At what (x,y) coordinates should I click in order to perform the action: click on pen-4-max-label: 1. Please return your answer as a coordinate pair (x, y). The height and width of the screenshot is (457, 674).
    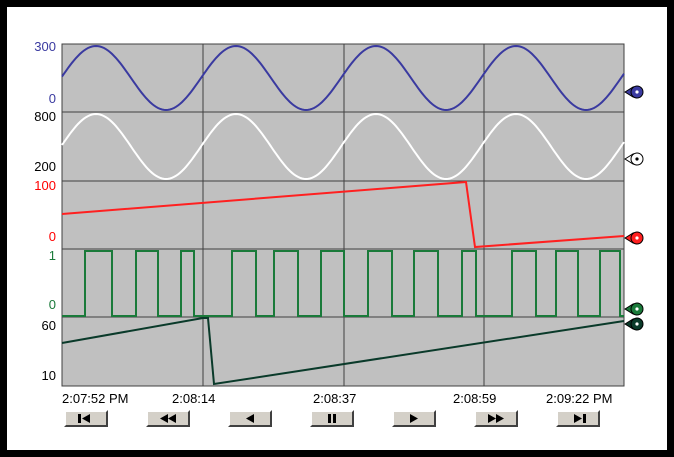
    Looking at the image, I should click on (52, 255).